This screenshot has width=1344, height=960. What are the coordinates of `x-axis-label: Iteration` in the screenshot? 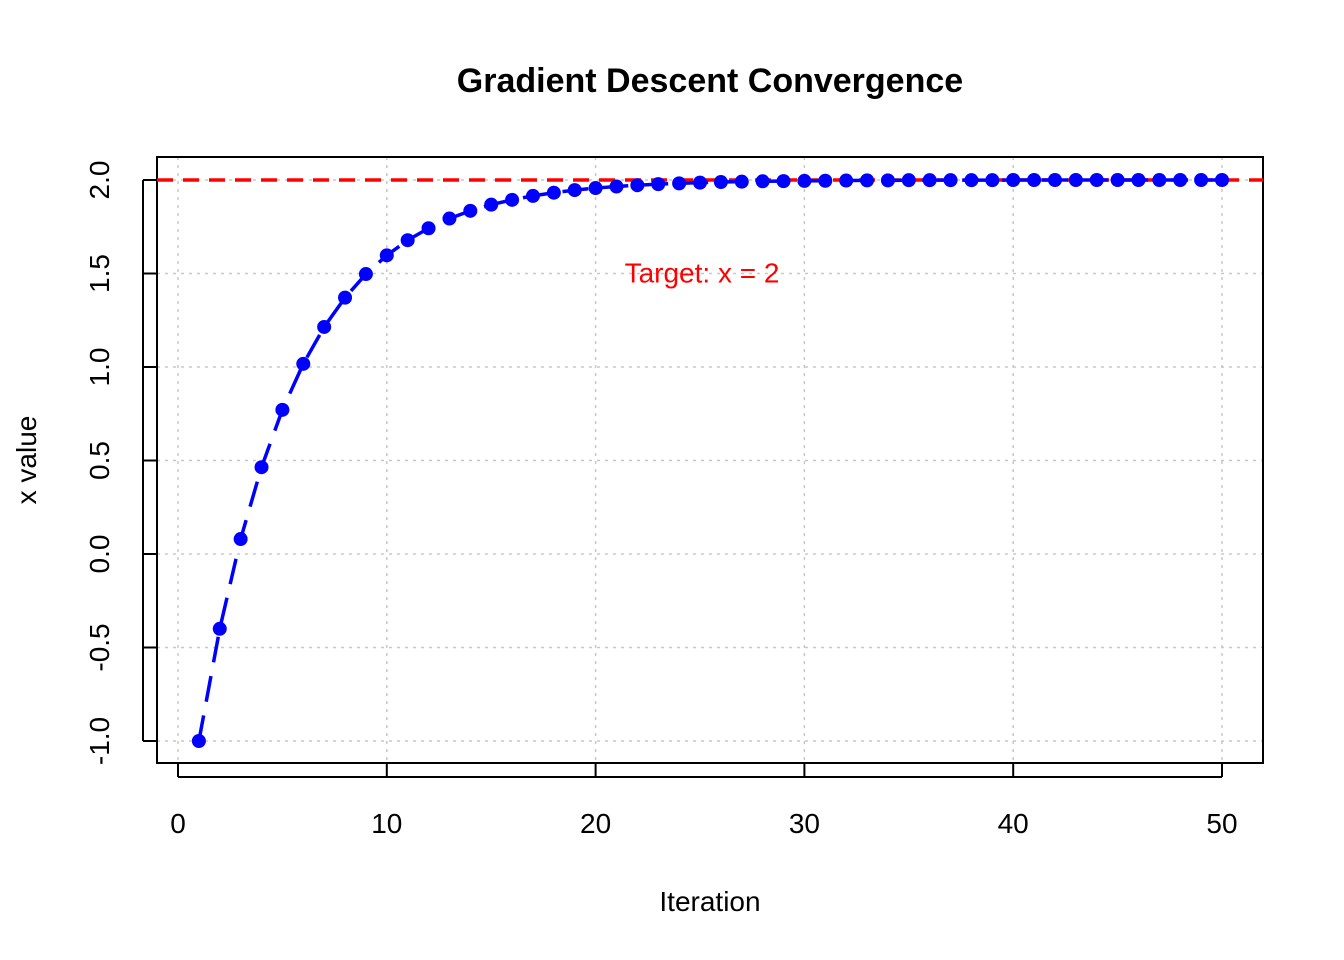 It's located at (709, 901).